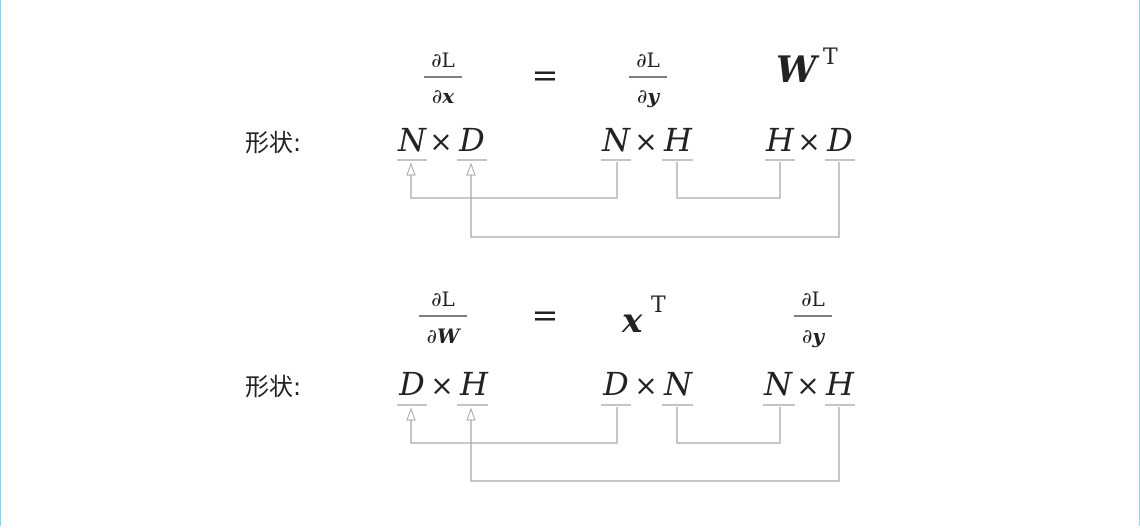 This screenshot has height=530, width=1140. I want to click on lhs-fraction-1: ∂L ∂x, so click(443, 78).